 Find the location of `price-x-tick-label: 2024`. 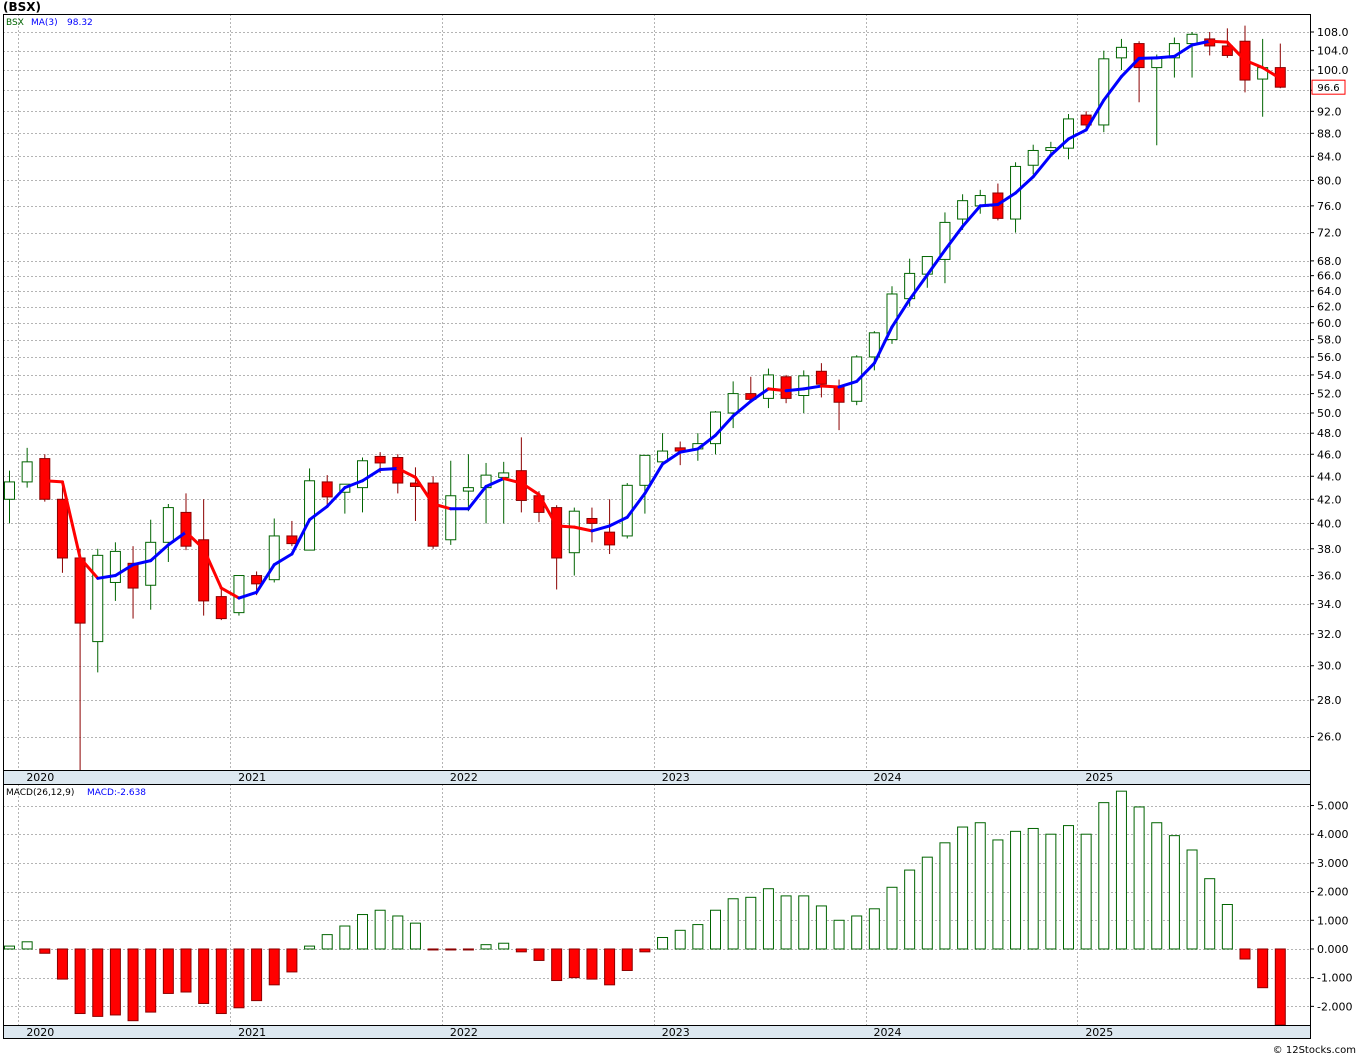

price-x-tick-label: 2024 is located at coordinates (888, 777).